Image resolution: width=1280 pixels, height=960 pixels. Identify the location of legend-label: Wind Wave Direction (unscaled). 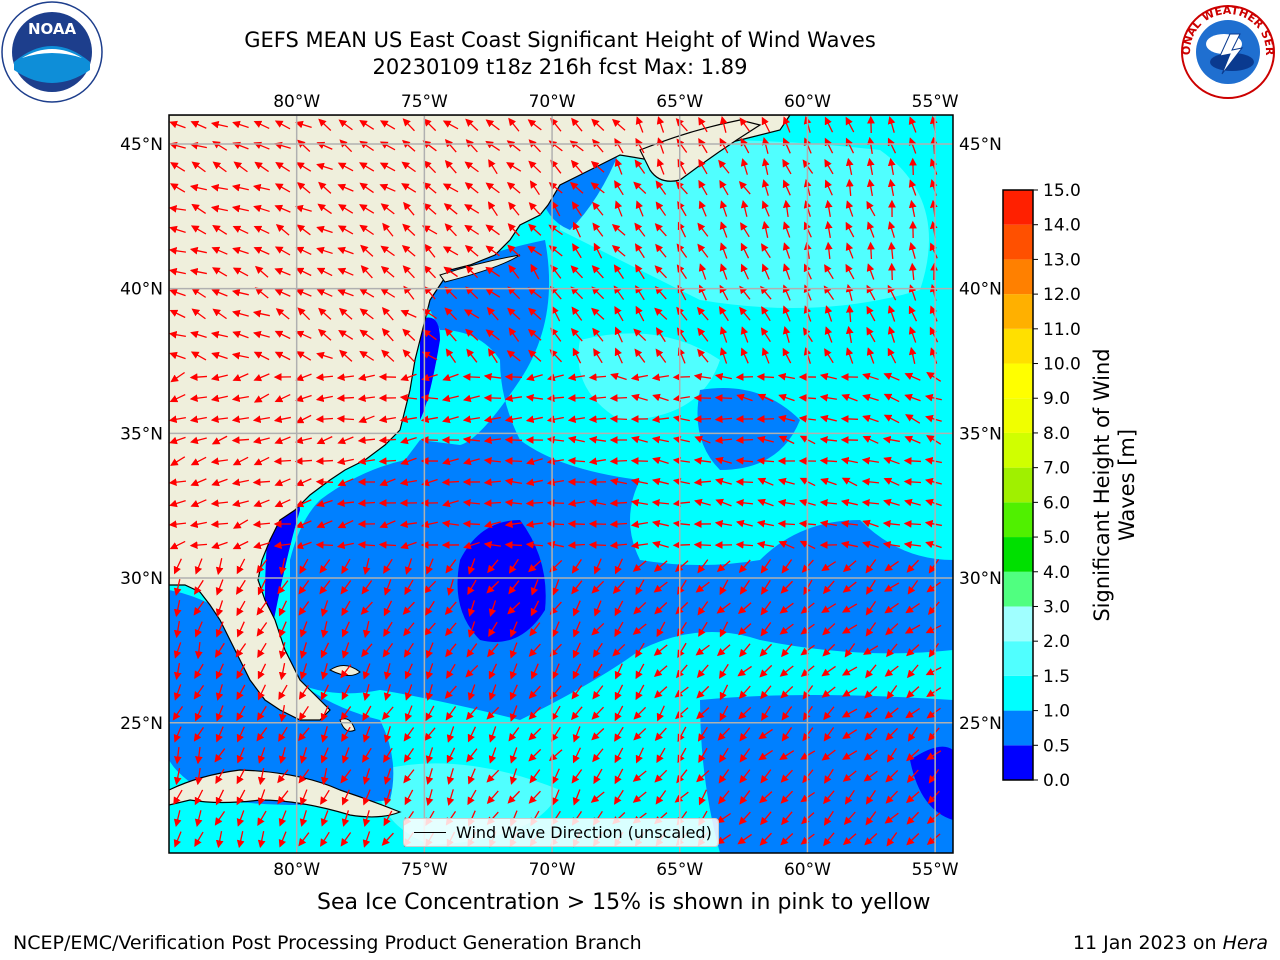
(584, 832).